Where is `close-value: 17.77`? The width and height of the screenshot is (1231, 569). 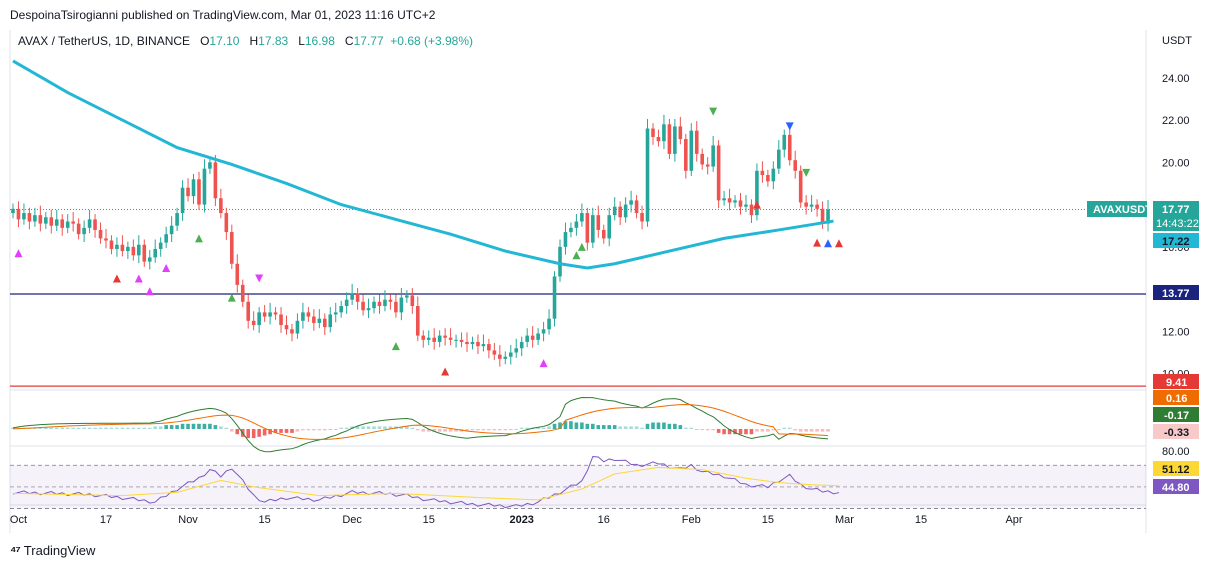 close-value: 17.77 is located at coordinates (368, 41).